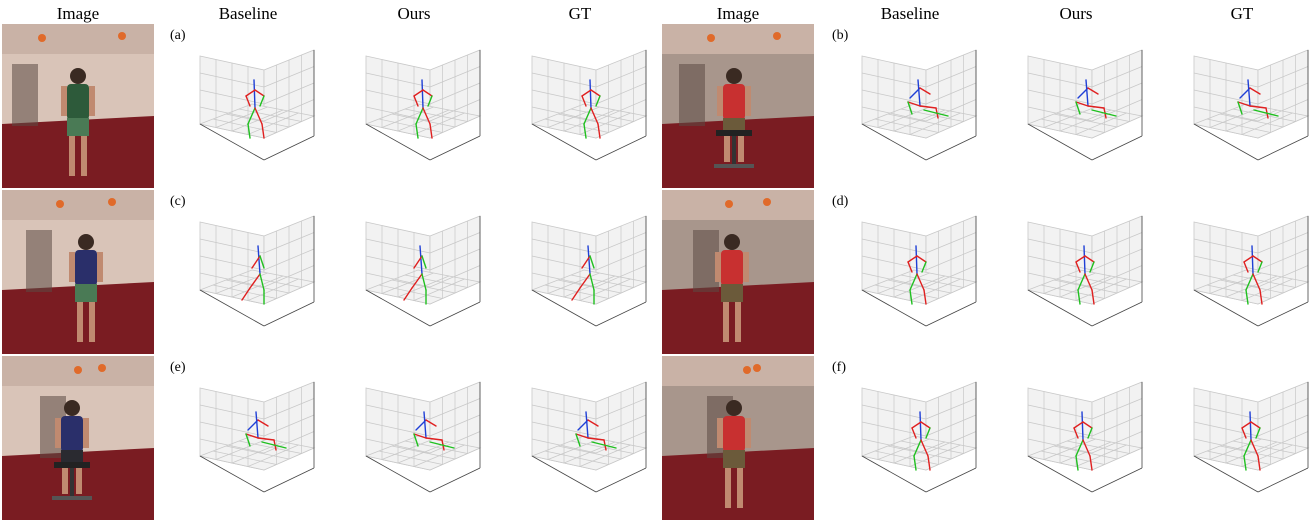  I want to click on row-label: (a), so click(178, 35).